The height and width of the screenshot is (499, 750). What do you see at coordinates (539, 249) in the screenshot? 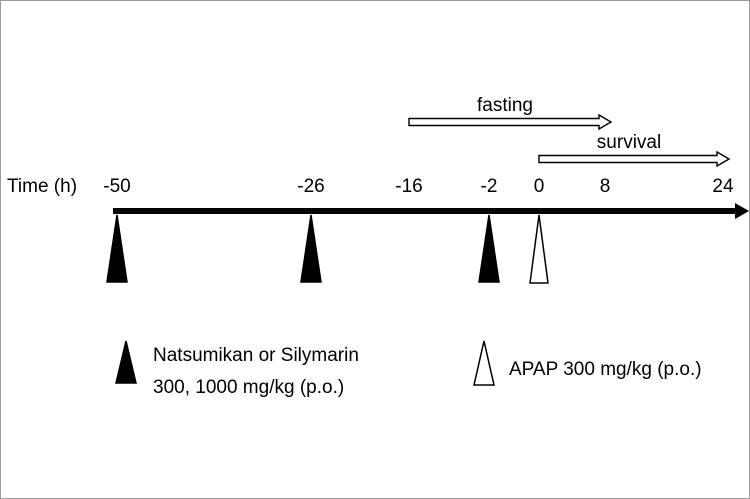
I see `apap-dose-marker` at bounding box center [539, 249].